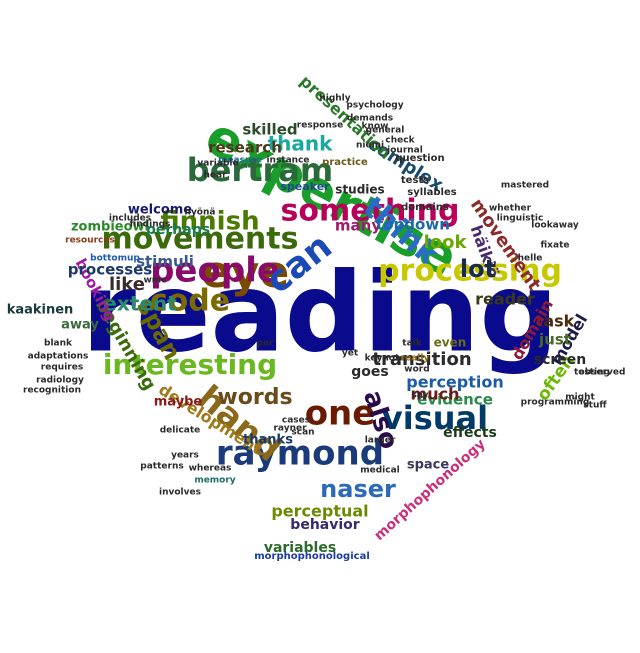  Describe the element at coordinates (80, 325) in the screenshot. I see `cloud-word: away` at that location.